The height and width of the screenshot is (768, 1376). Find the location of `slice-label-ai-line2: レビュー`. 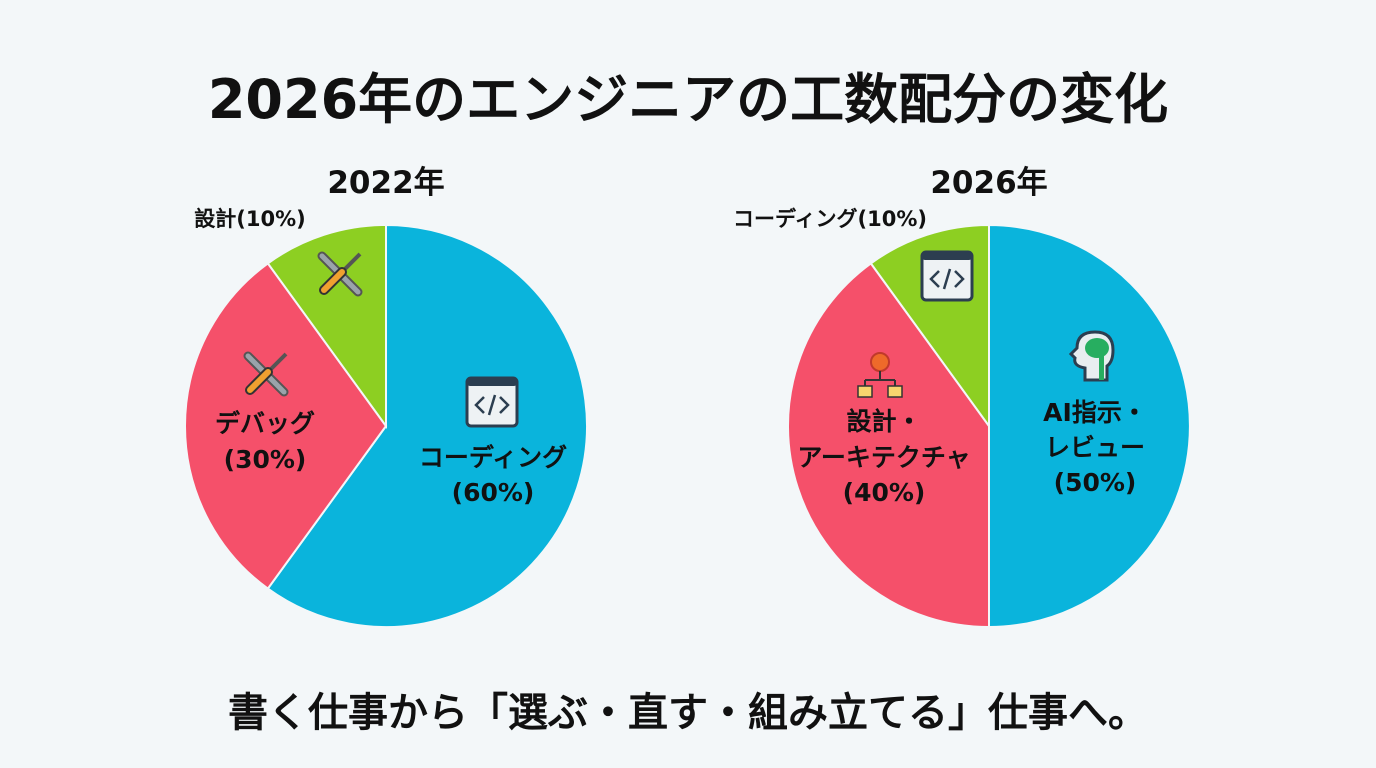

slice-label-ai-line2: レビュー is located at coordinates (1095, 447).